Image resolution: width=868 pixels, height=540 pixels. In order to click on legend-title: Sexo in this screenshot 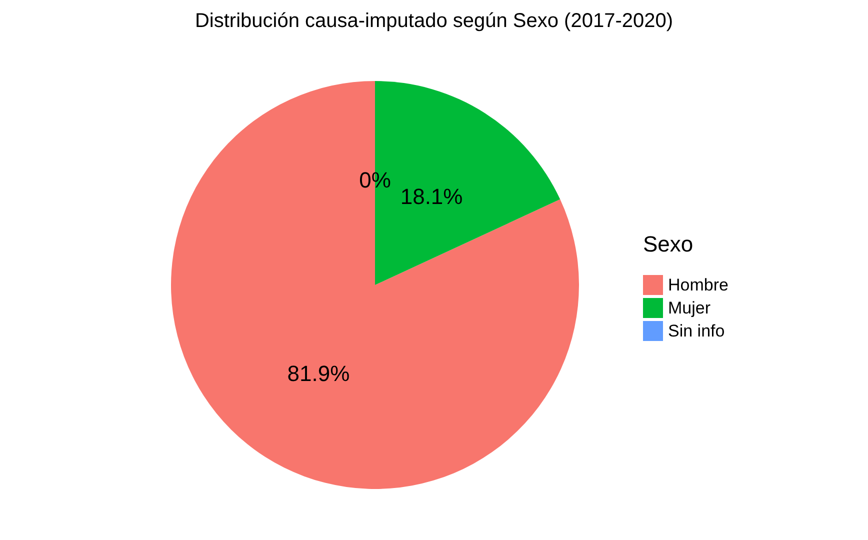, I will do `click(668, 244)`.